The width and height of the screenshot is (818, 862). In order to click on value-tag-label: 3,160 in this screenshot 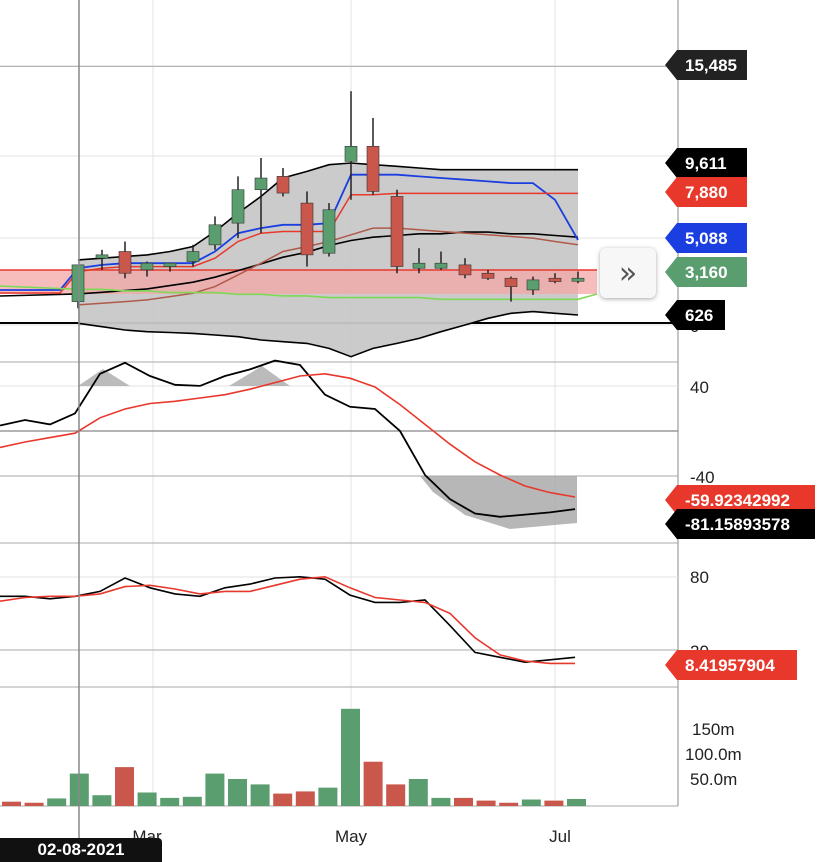, I will do `click(706, 272)`.